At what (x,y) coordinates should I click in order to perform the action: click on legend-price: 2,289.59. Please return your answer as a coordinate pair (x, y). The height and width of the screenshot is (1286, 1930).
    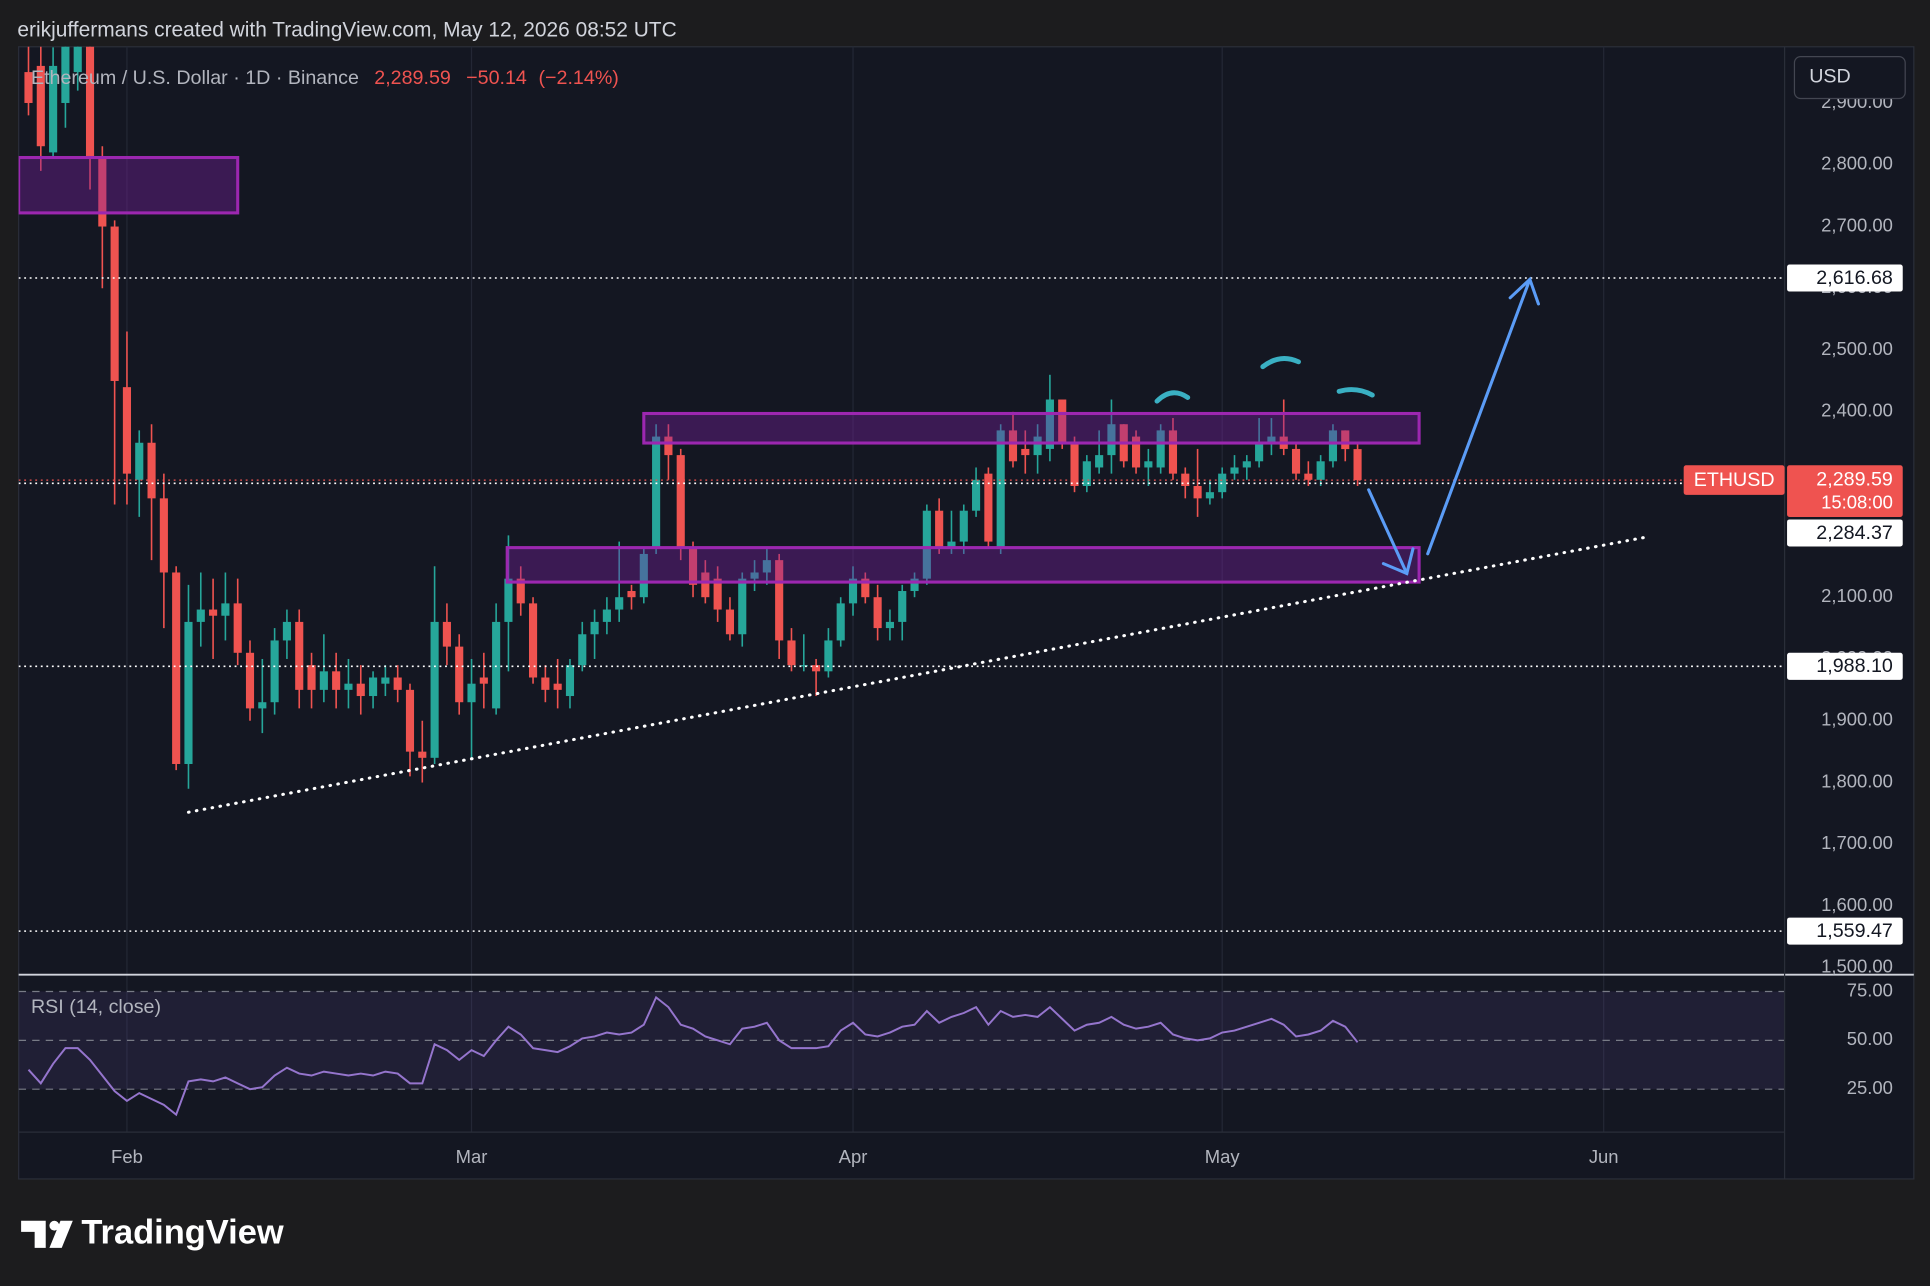
    Looking at the image, I should click on (412, 78).